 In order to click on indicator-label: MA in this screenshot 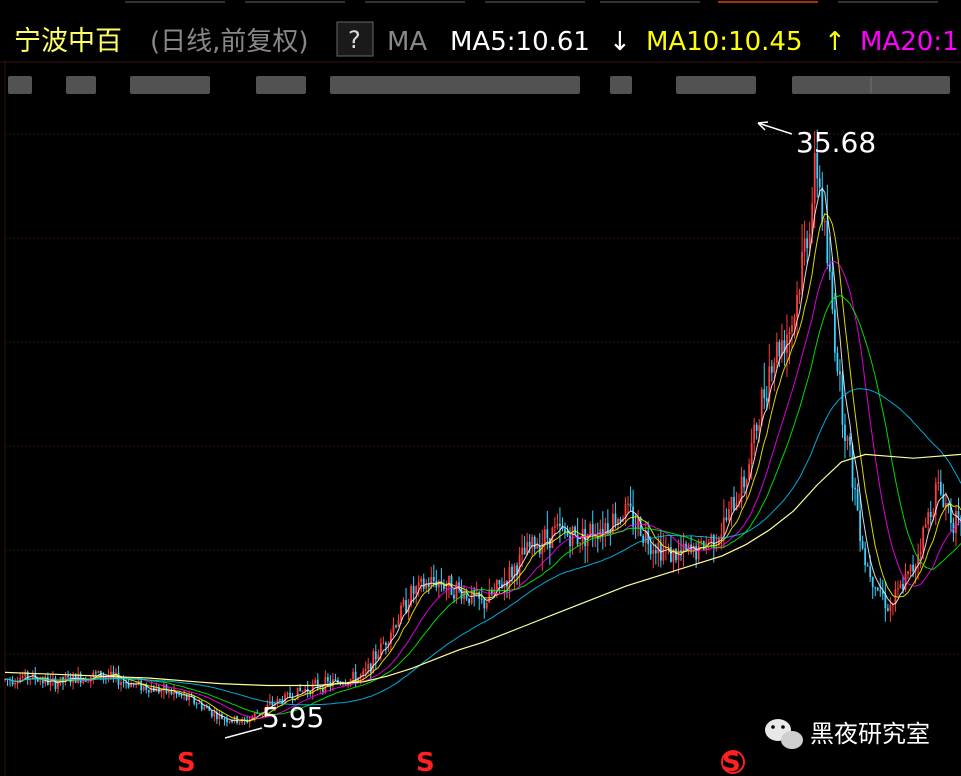, I will do `click(407, 42)`.